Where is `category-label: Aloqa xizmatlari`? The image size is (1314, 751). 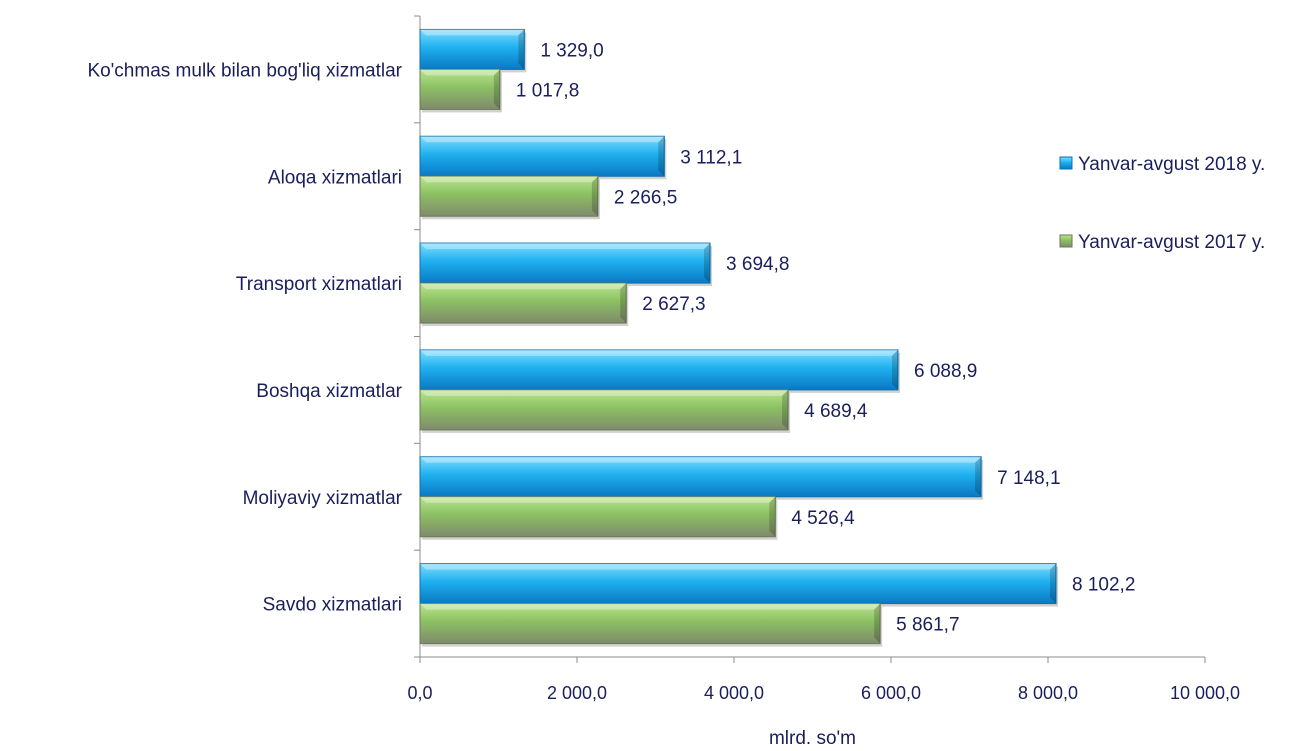 category-label: Aloqa xizmatlari is located at coordinates (335, 177).